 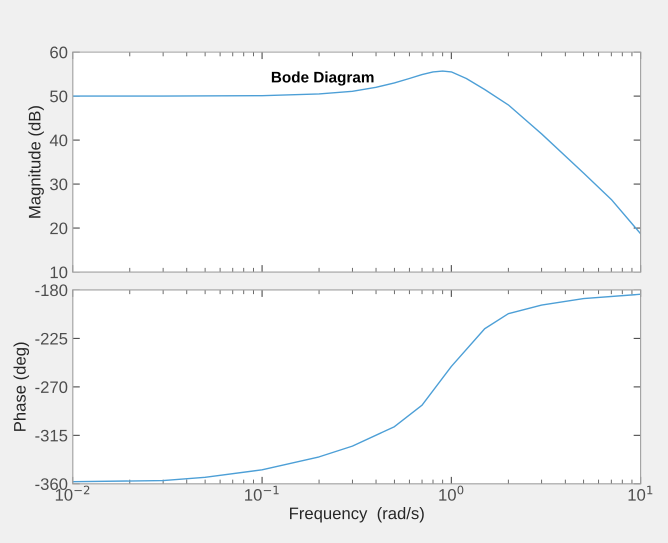 I want to click on y-tick-label: -180, so click(x=51, y=290).